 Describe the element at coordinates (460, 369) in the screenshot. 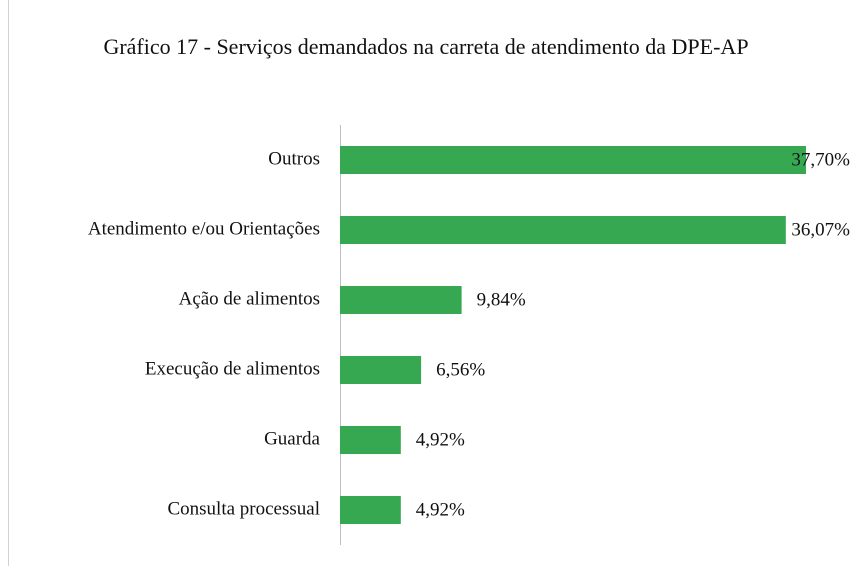

I see `data-label: 6,56%` at that location.